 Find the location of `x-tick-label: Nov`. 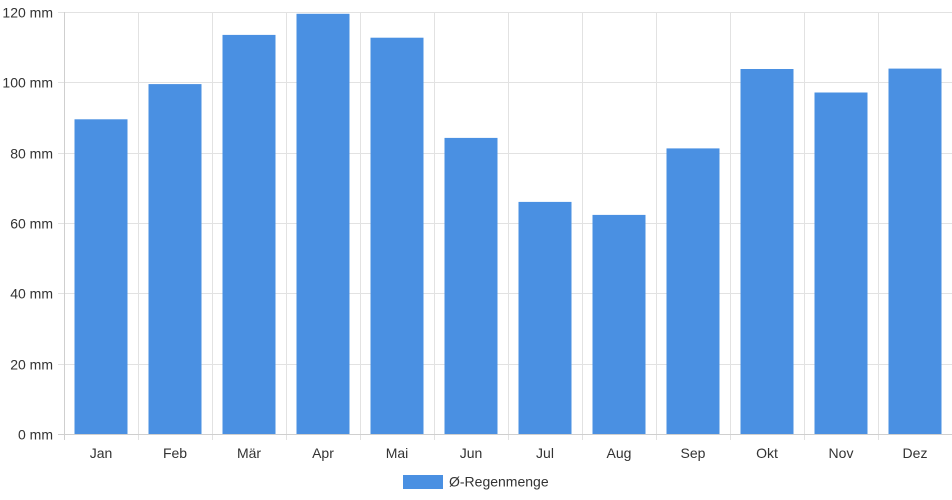

x-tick-label: Nov is located at coordinates (841, 453).